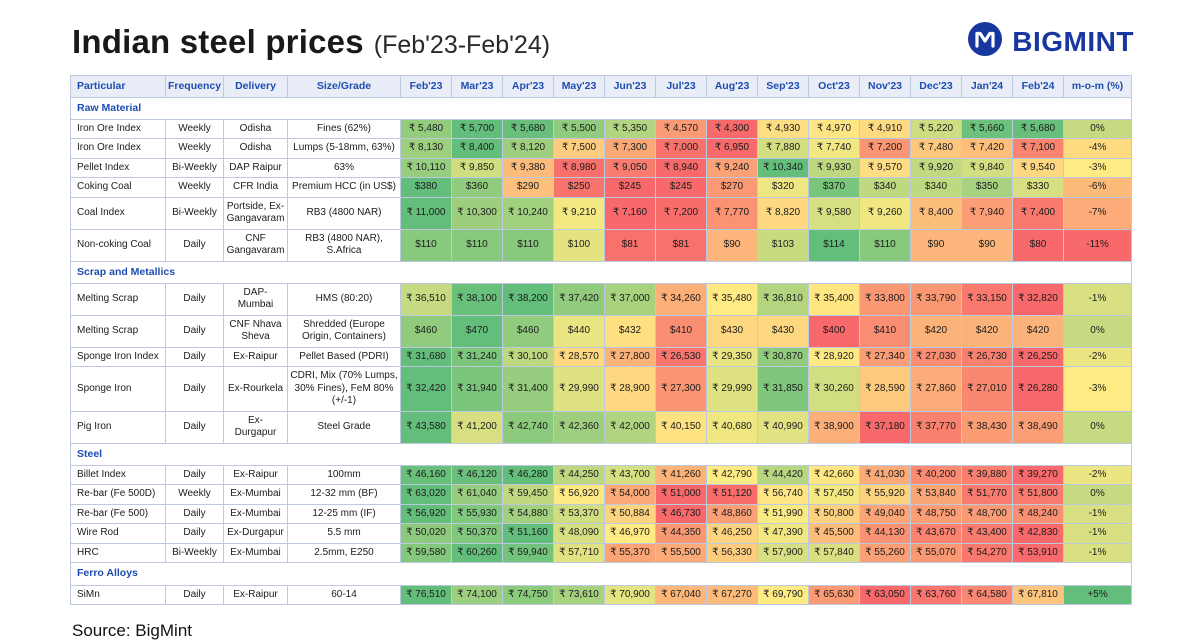 The image size is (1200, 641). I want to click on price-cell: ₹ 28,900, so click(630, 389).